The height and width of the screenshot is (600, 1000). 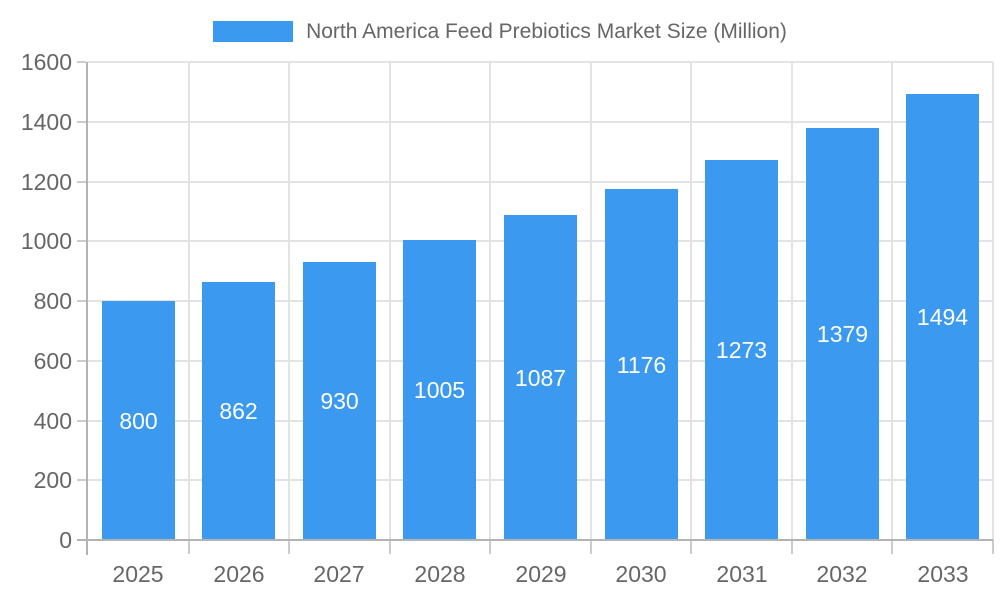 I want to click on bar-2025, so click(x=138, y=420).